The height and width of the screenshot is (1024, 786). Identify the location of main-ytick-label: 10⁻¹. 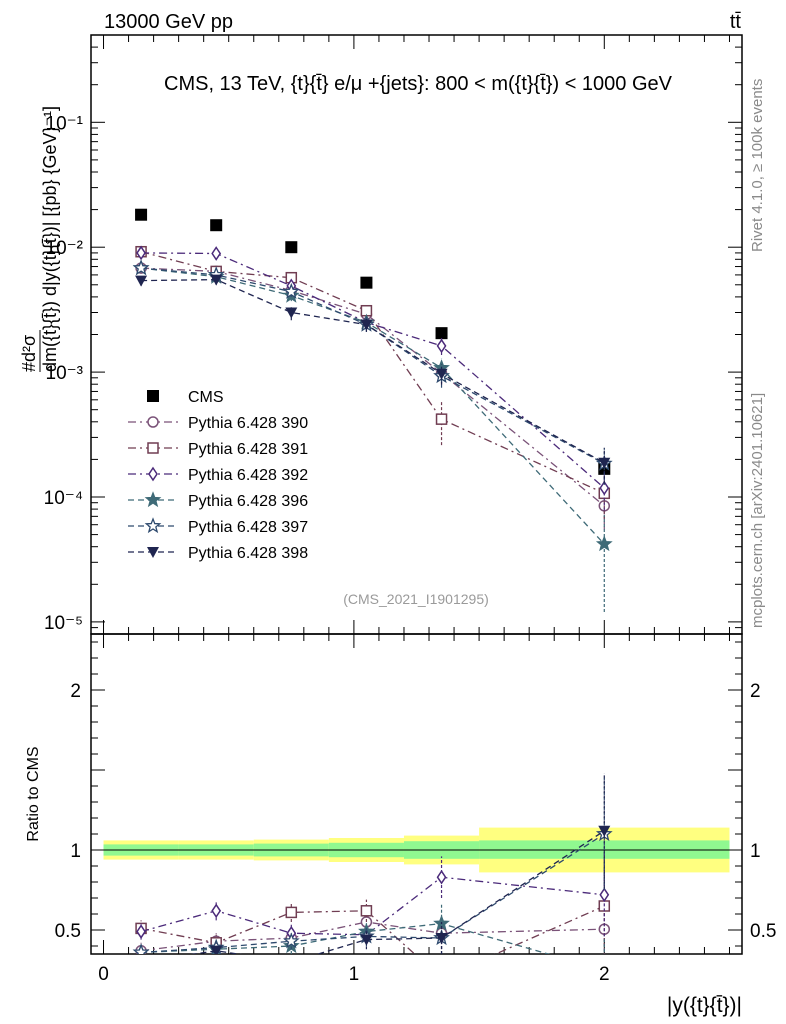
(65, 123).